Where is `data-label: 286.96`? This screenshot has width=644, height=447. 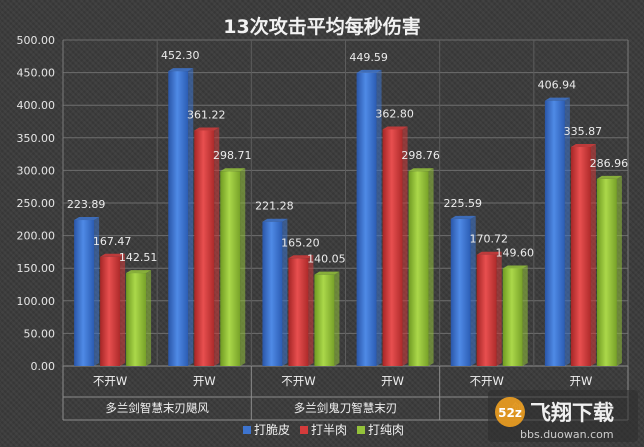 data-label: 286.96 is located at coordinates (609, 163).